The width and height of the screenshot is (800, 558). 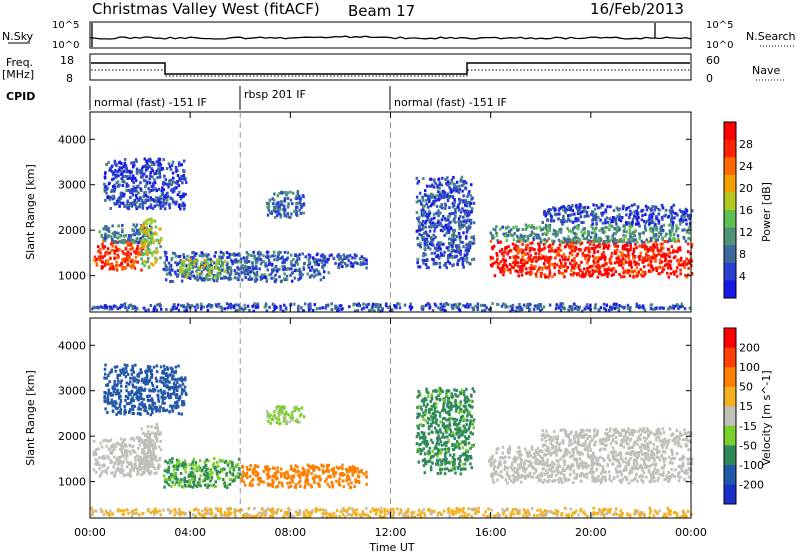 I want to click on nsearch-label: N.Search, so click(x=771, y=36).